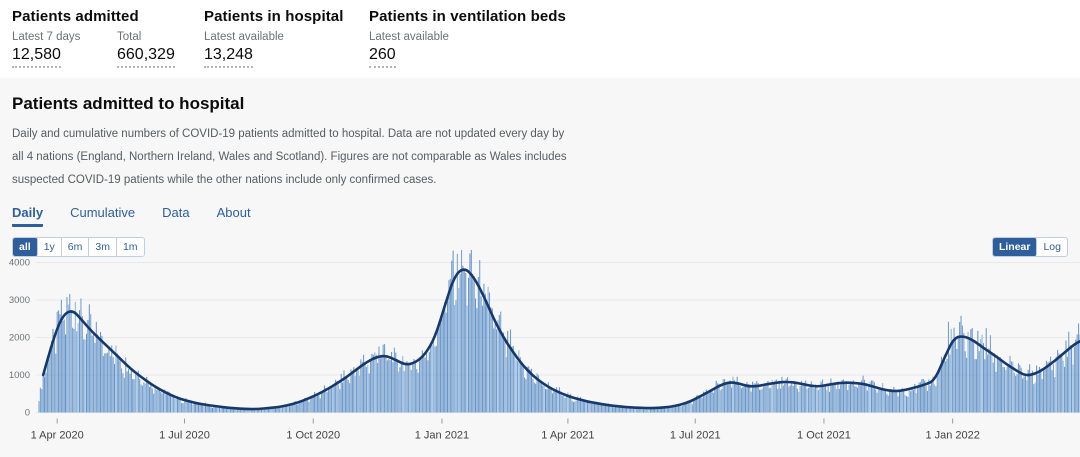 This screenshot has width=1080, height=457. I want to click on x-axis-label: 1 Oct 2021, so click(824, 436).